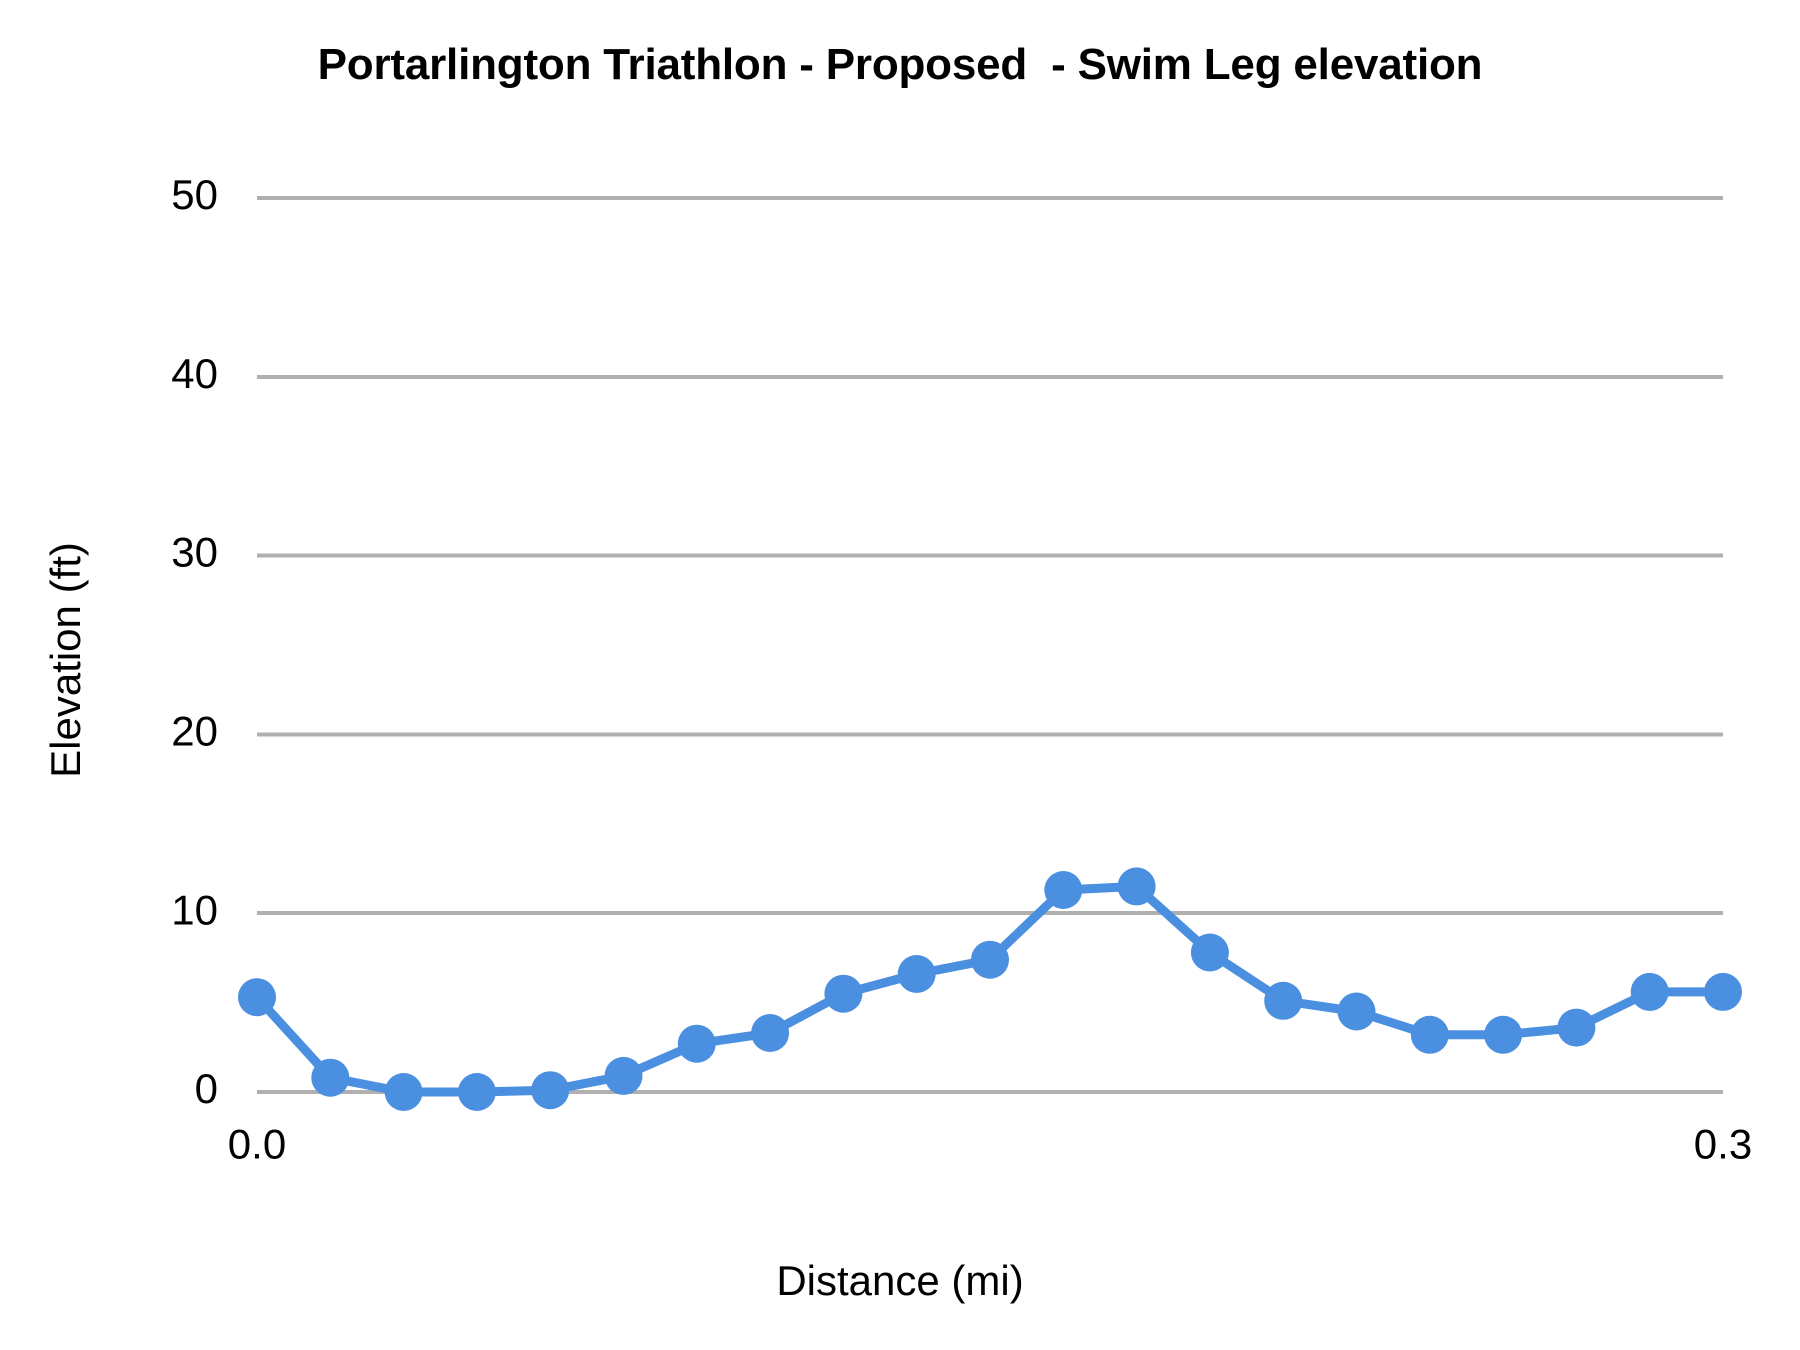 The image size is (1800, 1350). Describe the element at coordinates (194, 641) in the screenshot. I see `y-axis-tick-labels: 0 10 20 30 40 50` at that location.